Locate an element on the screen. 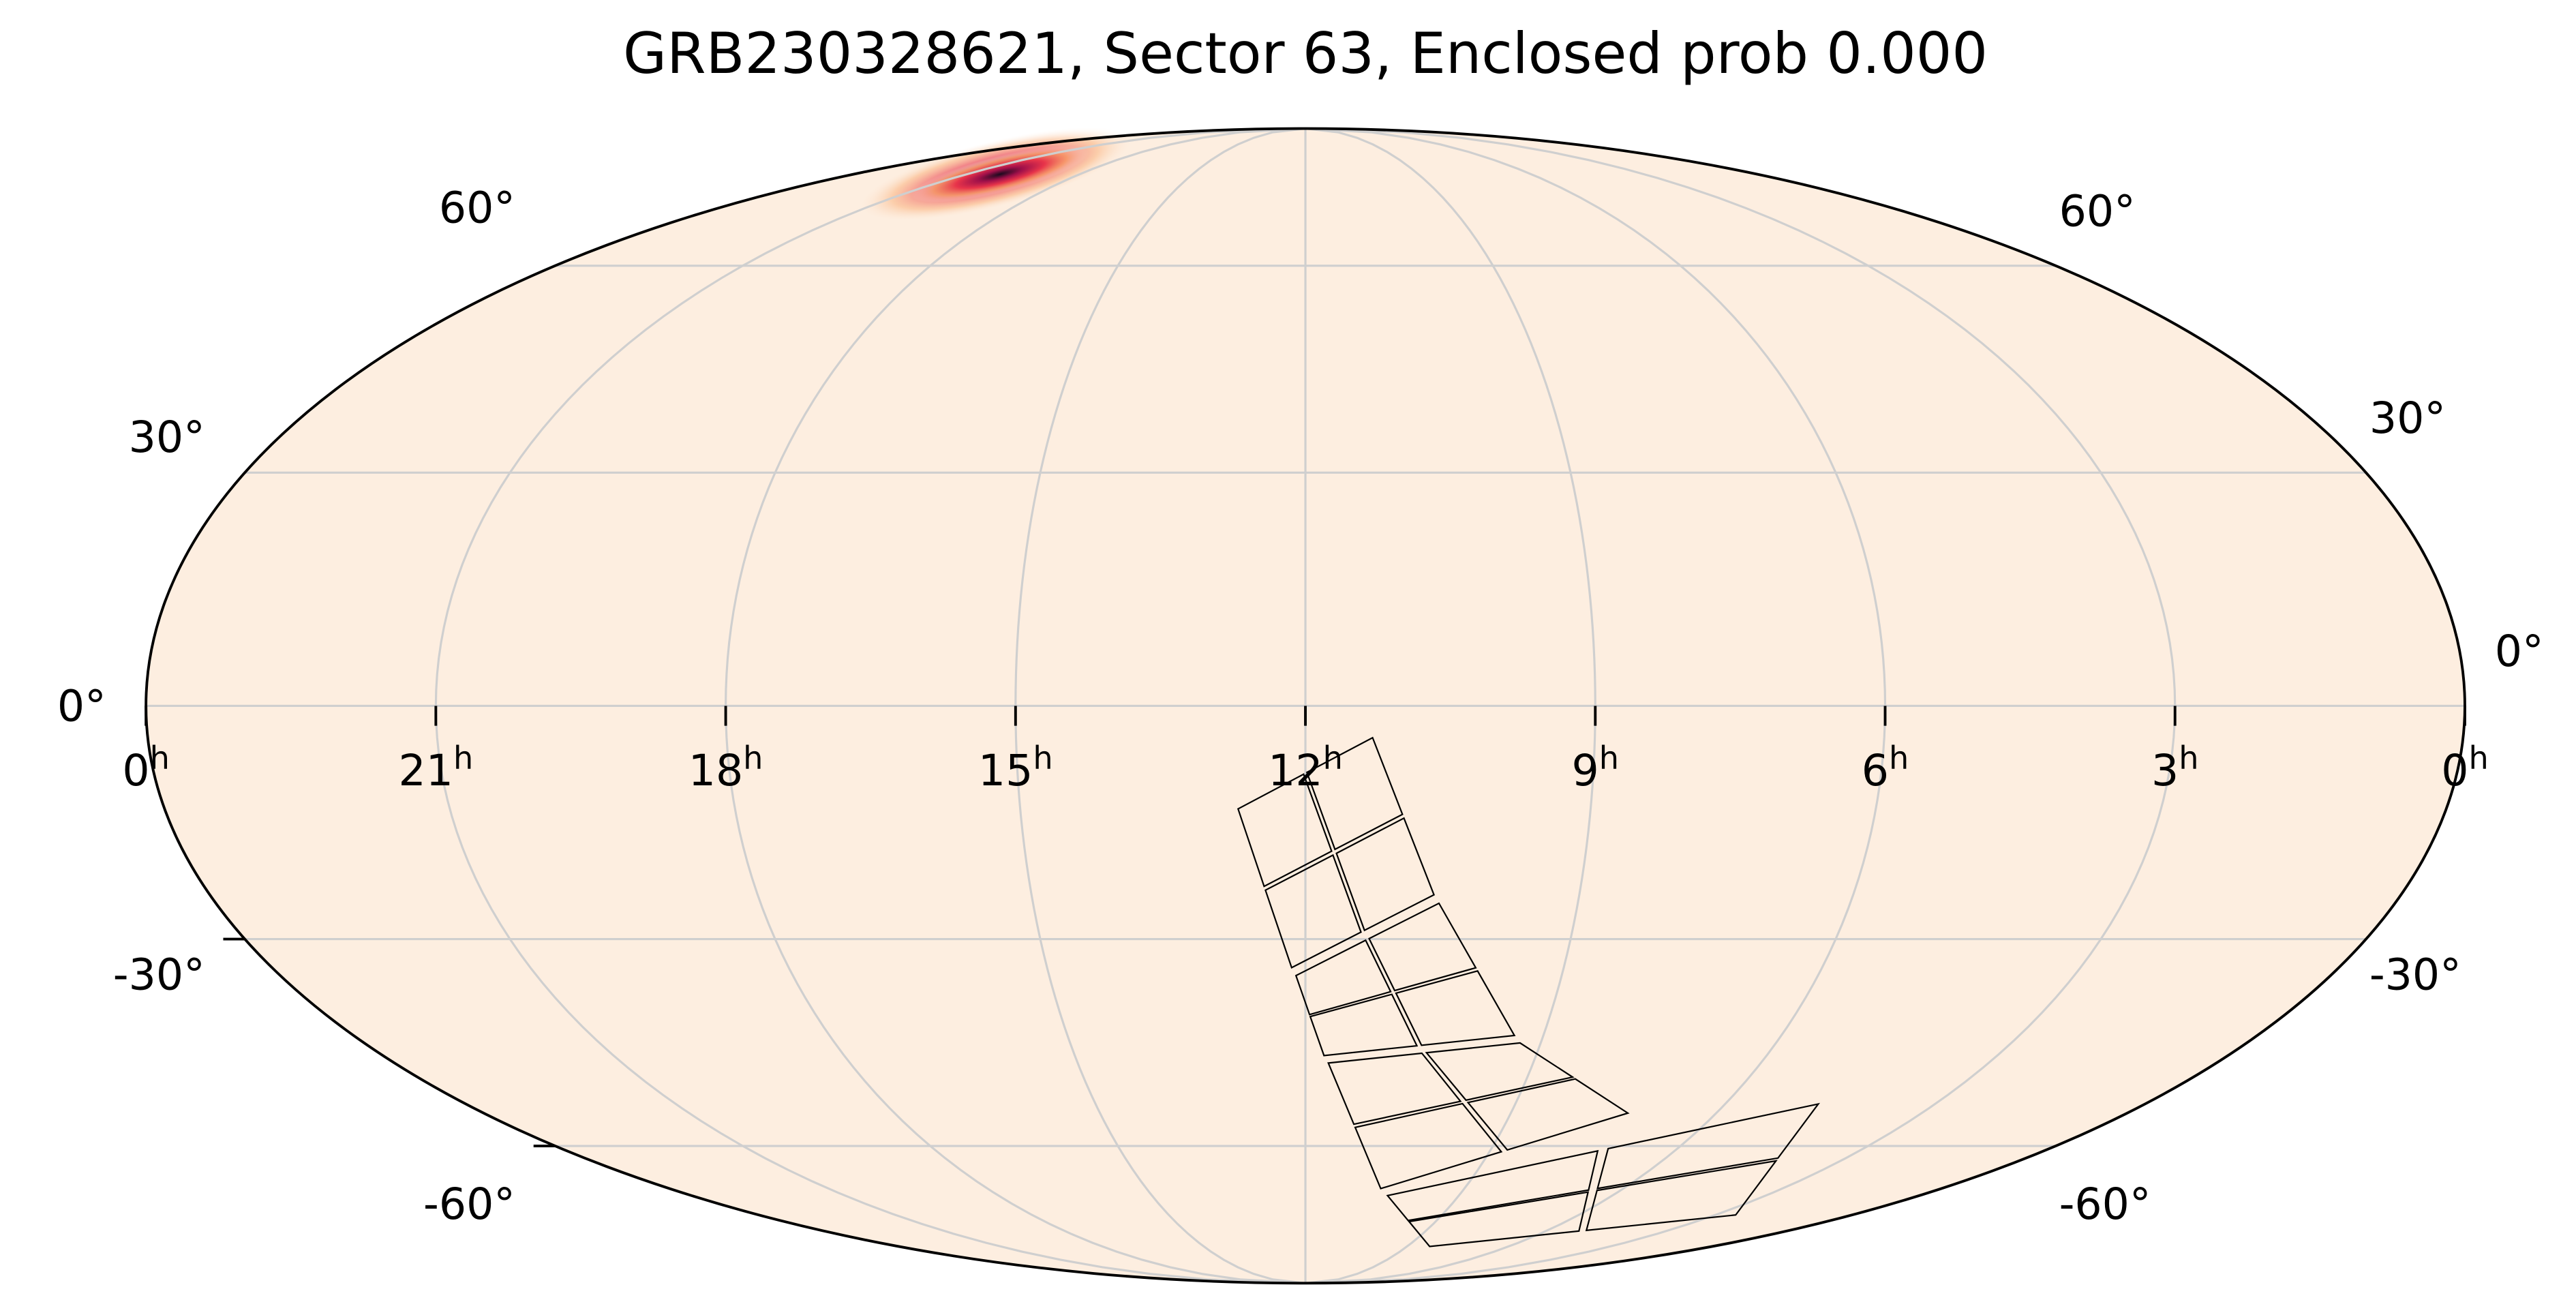 The height and width of the screenshot is (1315, 2576). x-tick-value: 6 is located at coordinates (1875, 770).